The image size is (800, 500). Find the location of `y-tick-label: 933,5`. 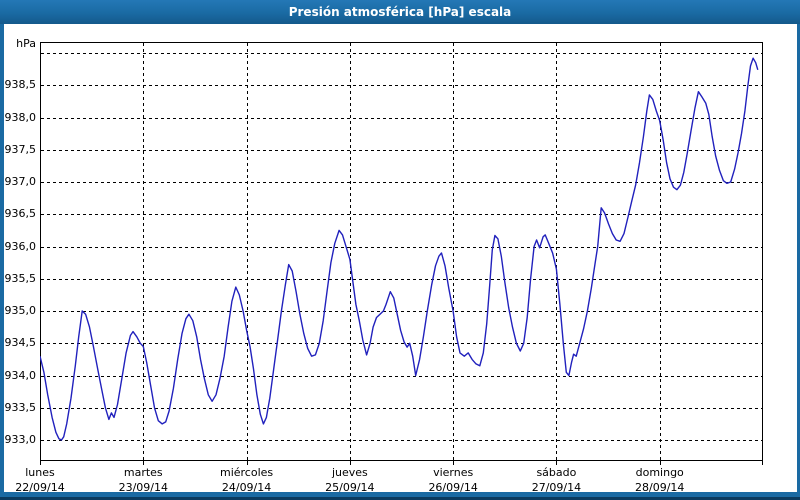

y-tick-label: 933,5 is located at coordinates (20, 407).